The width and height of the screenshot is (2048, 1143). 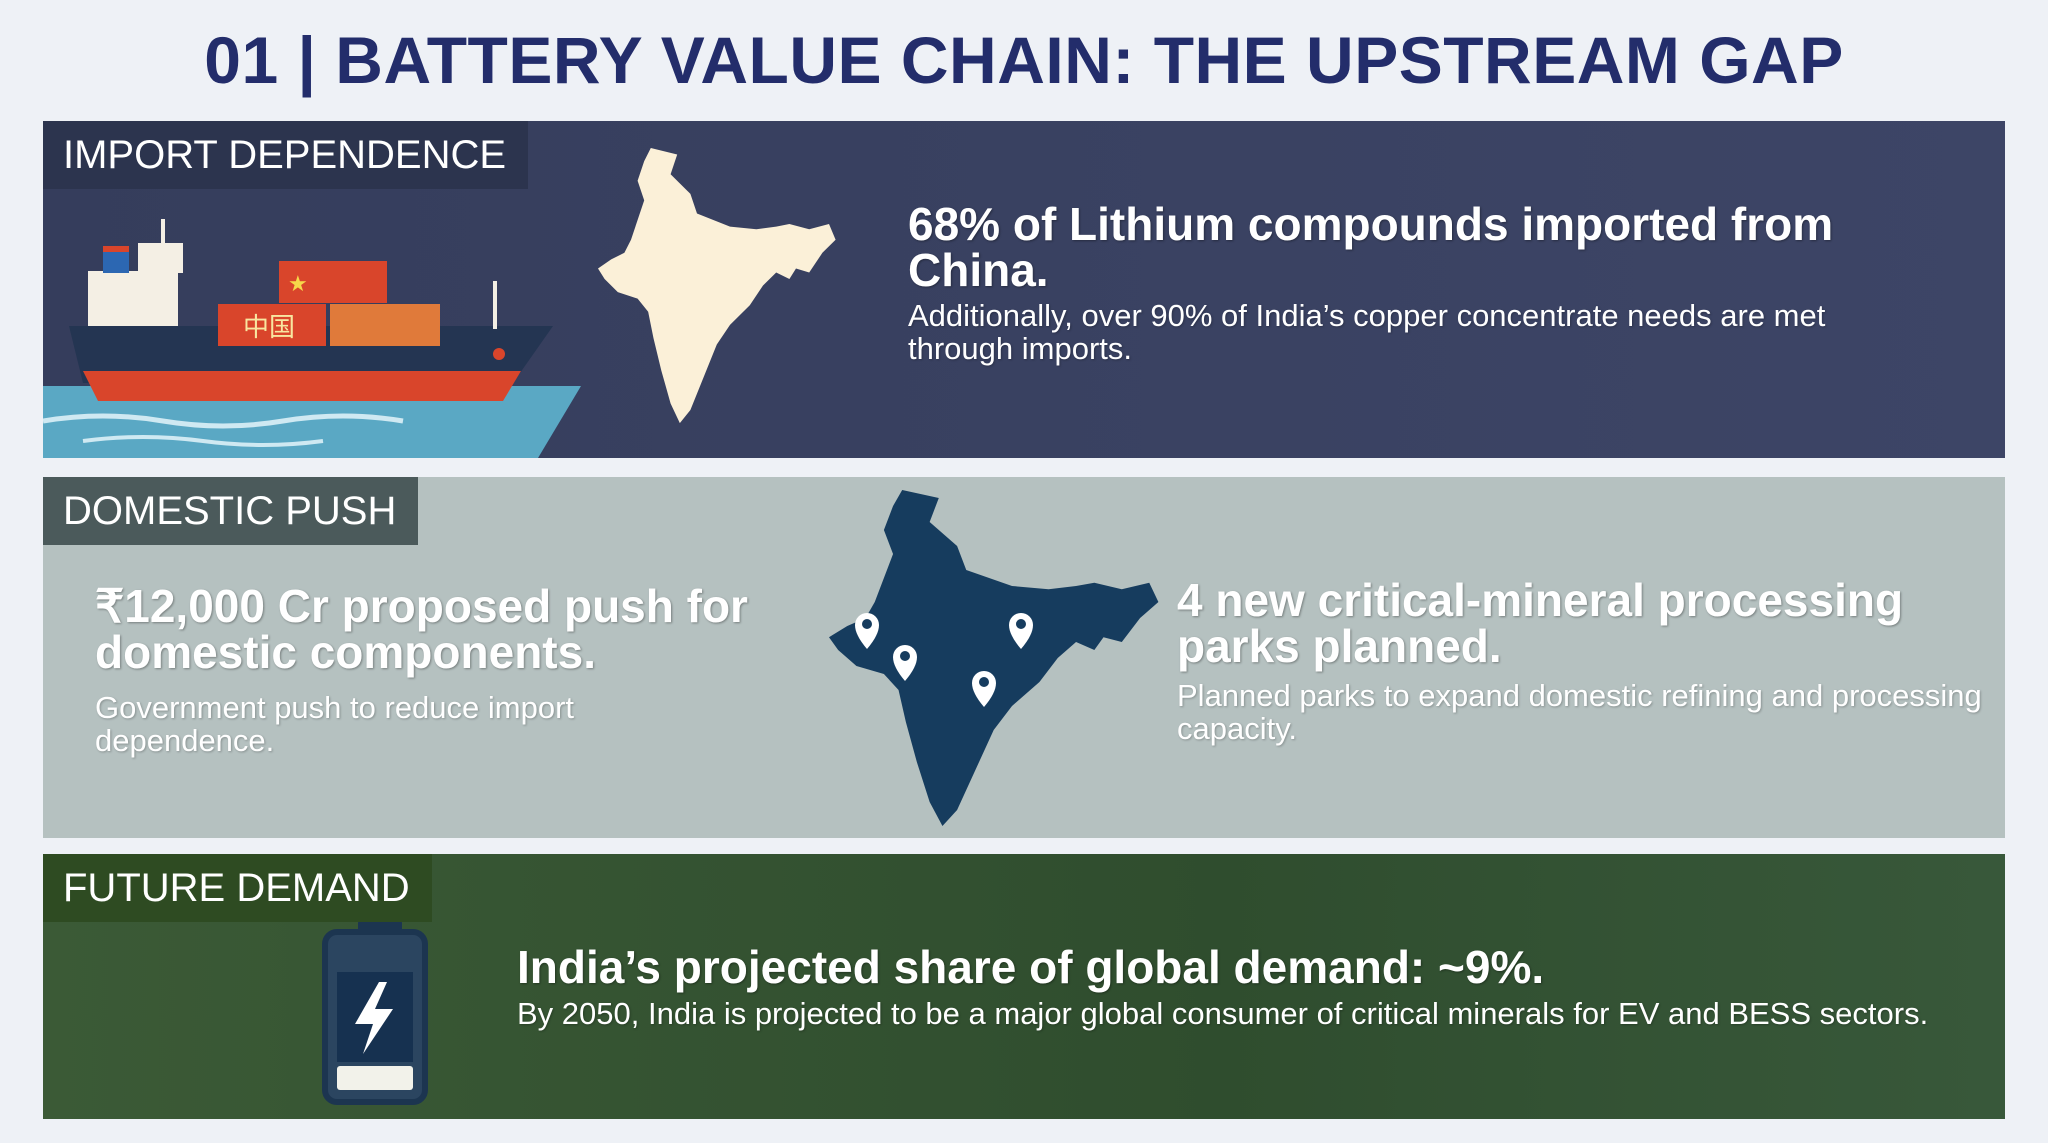 I want to click on svg-text: 中国, so click(x=269, y=327).